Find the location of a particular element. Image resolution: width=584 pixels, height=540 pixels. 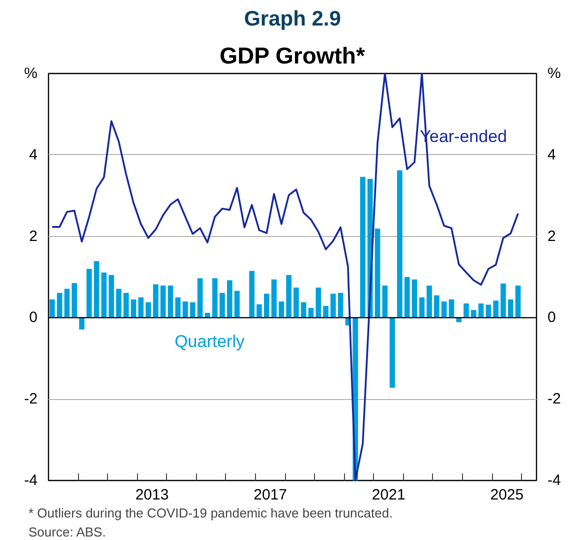

text: * Outliers during the COVID-19 pandemic have been truncated. is located at coordinates (210, 513).